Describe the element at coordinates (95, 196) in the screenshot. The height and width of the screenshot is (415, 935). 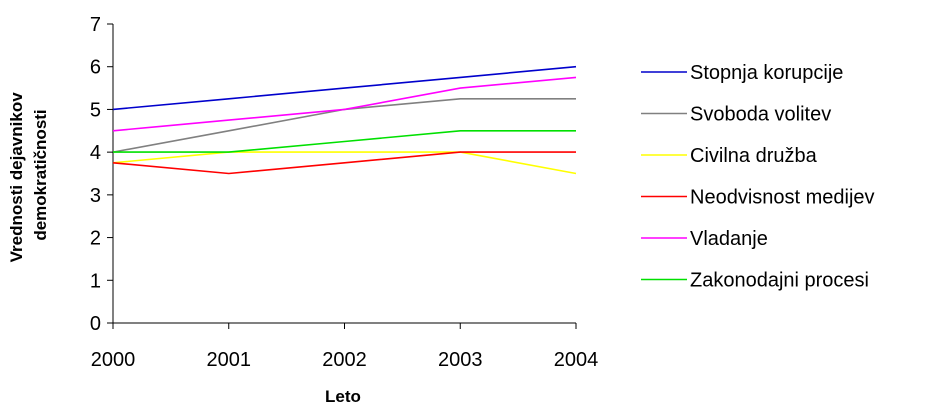
I see `y-tick-label: 3` at that location.